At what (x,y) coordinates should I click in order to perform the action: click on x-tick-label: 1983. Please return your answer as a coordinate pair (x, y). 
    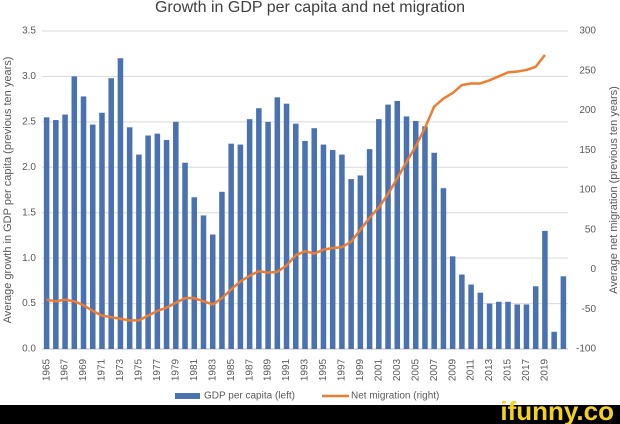
    Looking at the image, I should click on (212, 369).